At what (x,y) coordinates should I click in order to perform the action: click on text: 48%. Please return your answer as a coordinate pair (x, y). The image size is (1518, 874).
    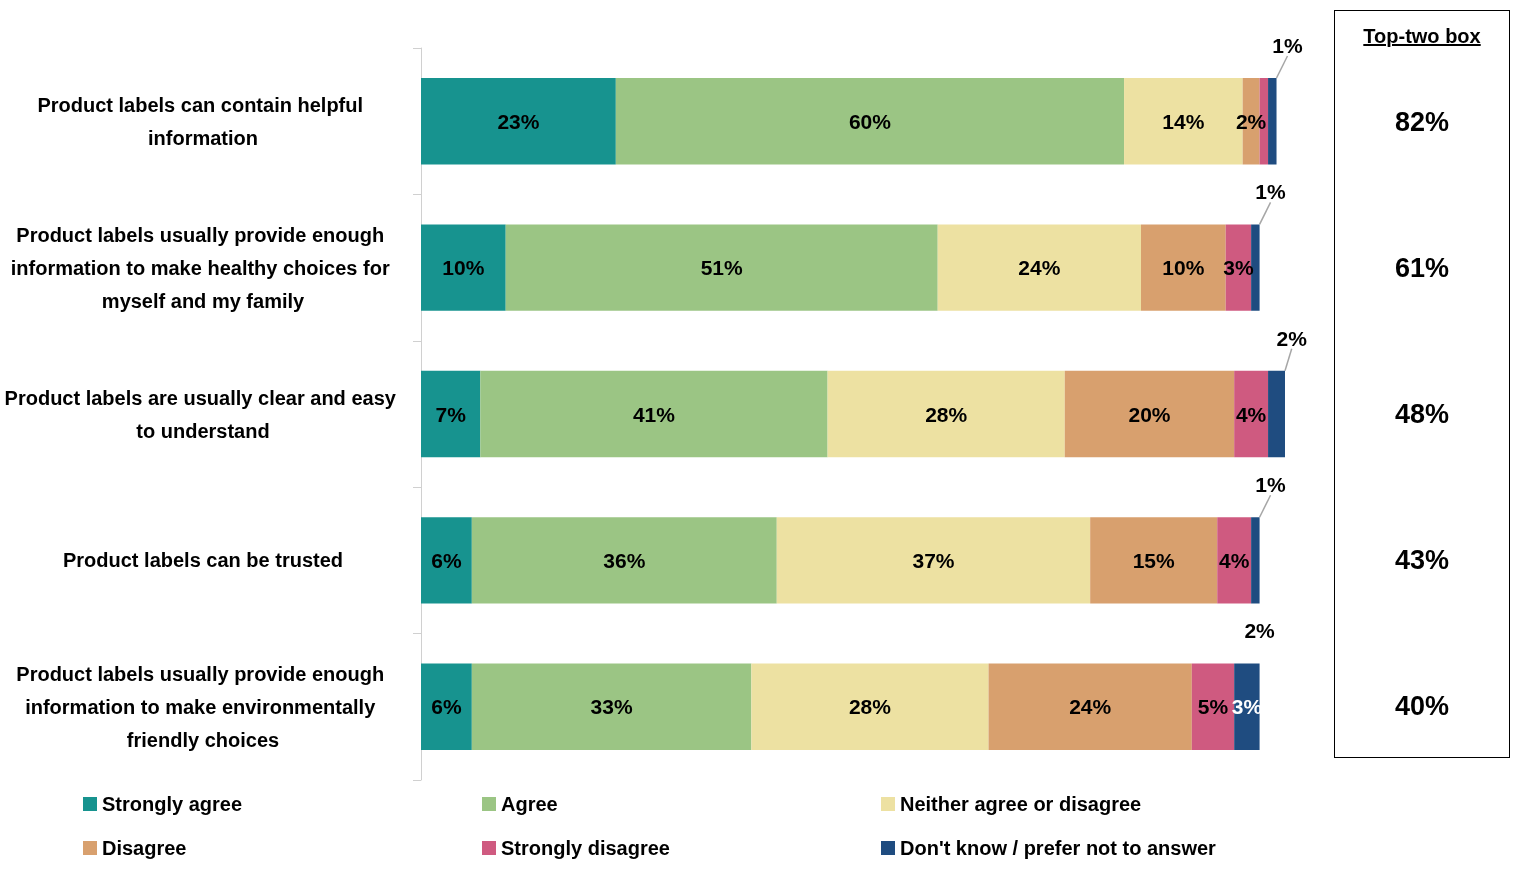
    Looking at the image, I should click on (1421, 414).